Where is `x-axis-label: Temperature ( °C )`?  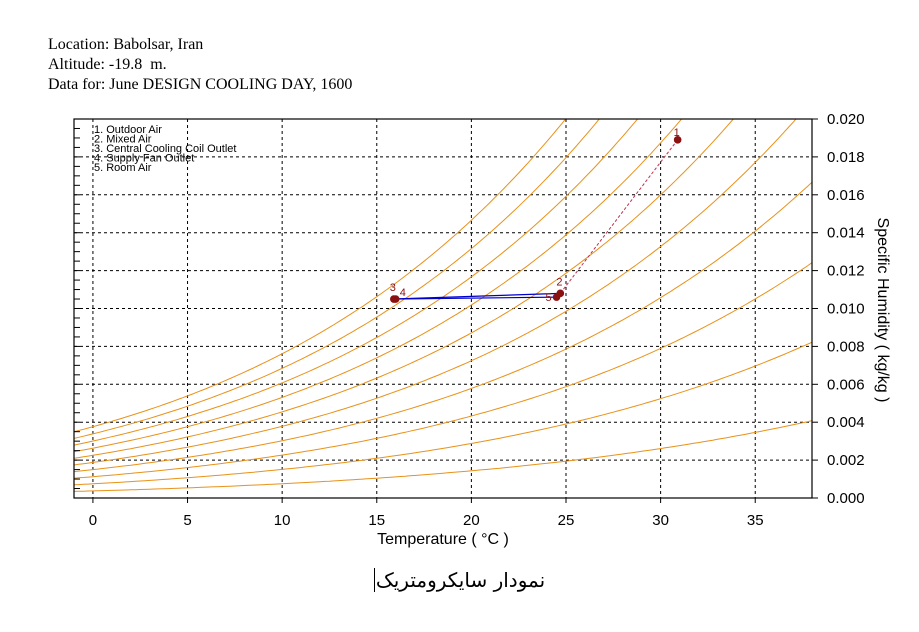 x-axis-label: Temperature ( °C ) is located at coordinates (443, 539).